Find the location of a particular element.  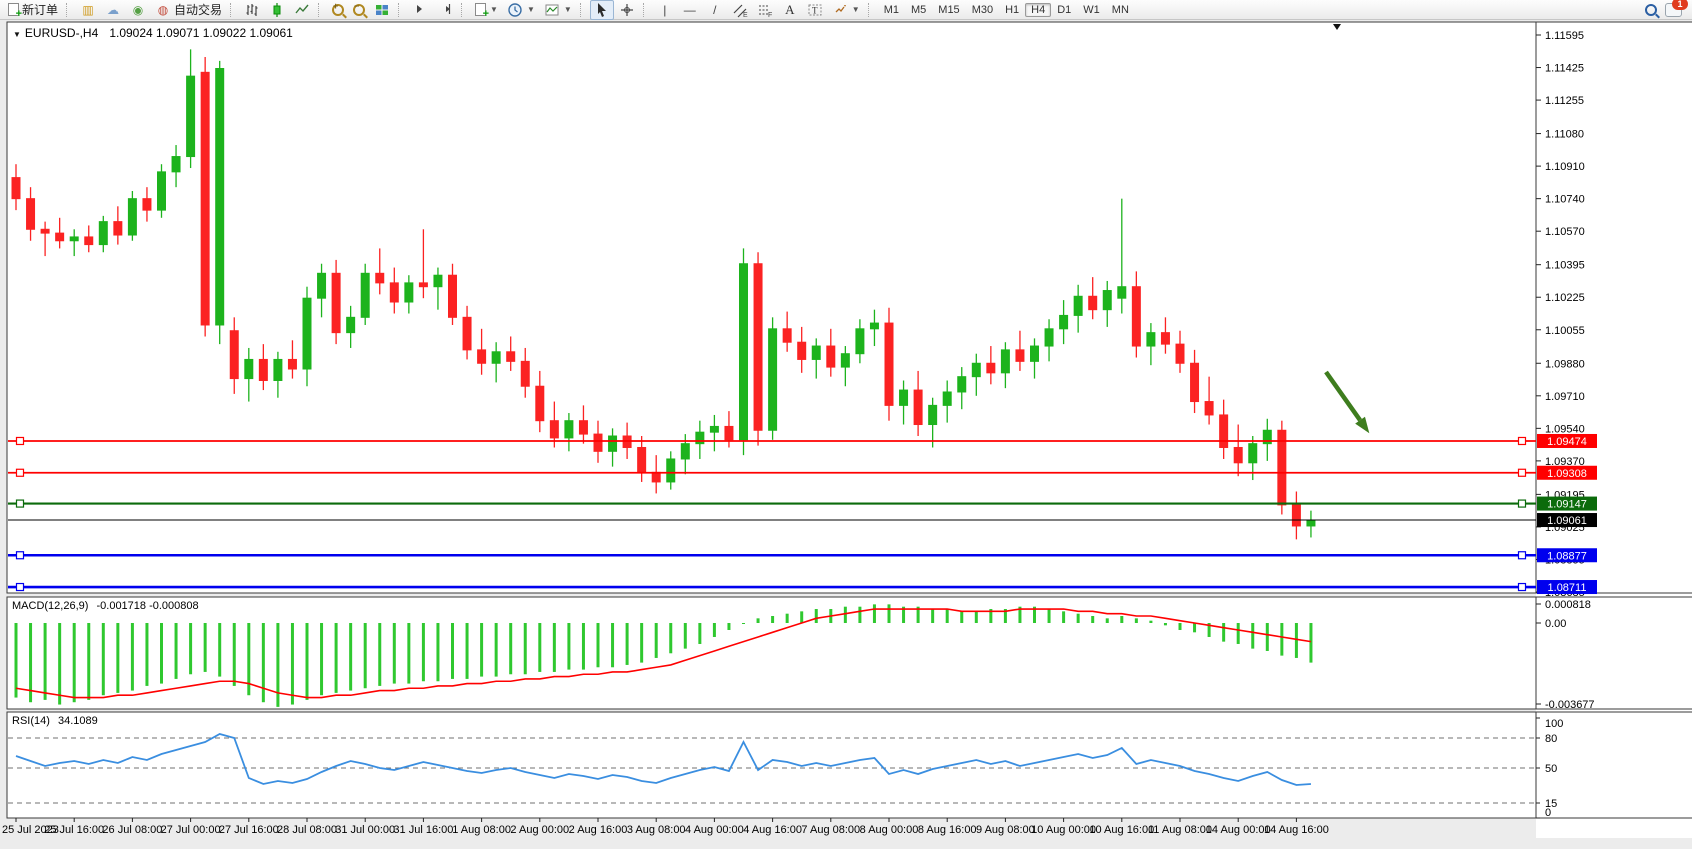

auto-scroll-button is located at coordinates (420, 10).